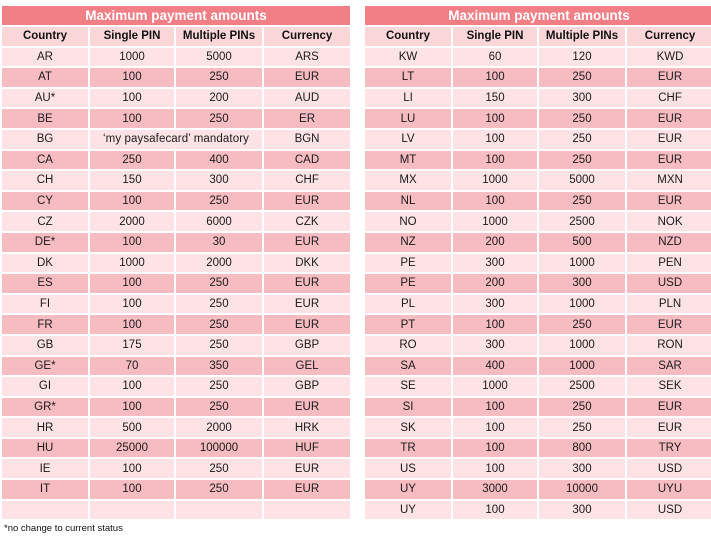 Image resolution: width=711 pixels, height=543 pixels. I want to click on table-row: LT 100 250 EUR, so click(538, 77).